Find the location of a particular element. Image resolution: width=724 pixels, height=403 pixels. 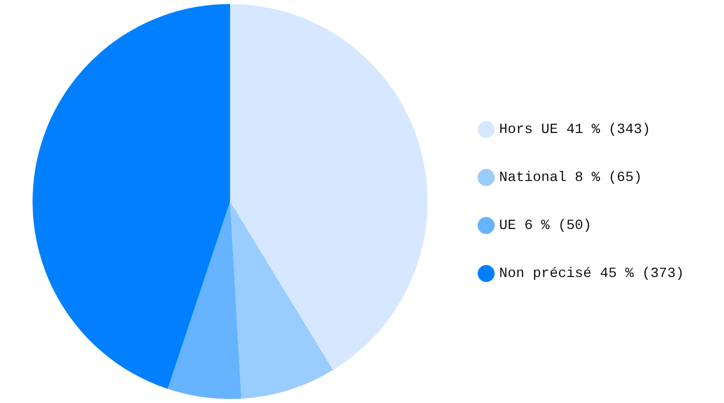

legend-label: Hors UE 41 % (343) is located at coordinates (574, 130).